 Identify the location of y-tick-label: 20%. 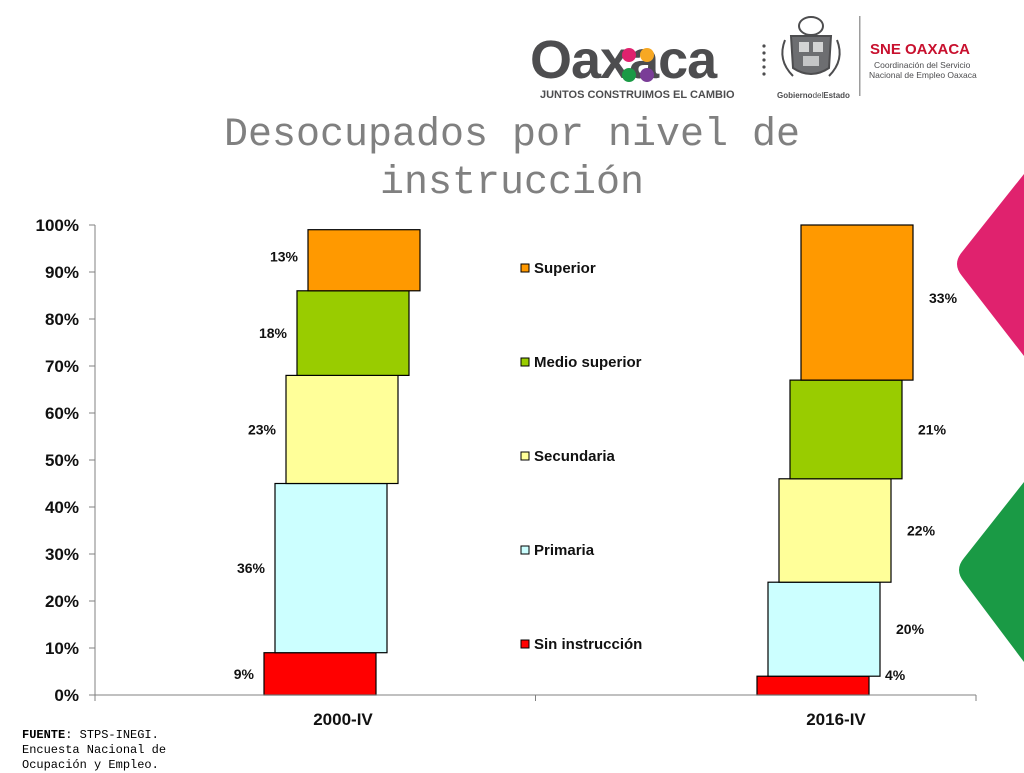
(62, 601).